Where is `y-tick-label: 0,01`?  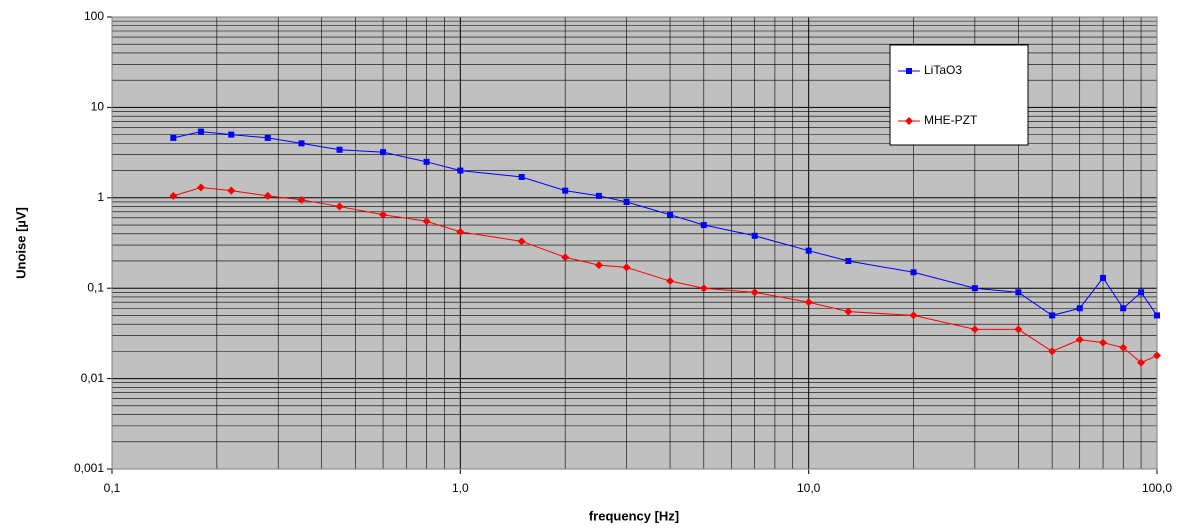
y-tick-label: 0,01 is located at coordinates (93, 378).